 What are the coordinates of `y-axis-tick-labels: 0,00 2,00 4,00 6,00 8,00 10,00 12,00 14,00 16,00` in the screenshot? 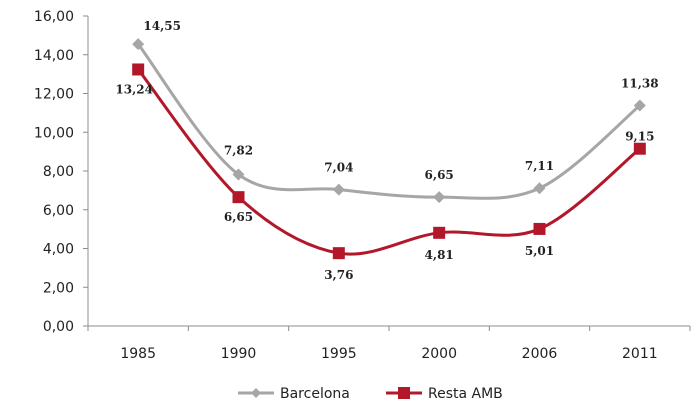 It's located at (54, 172).